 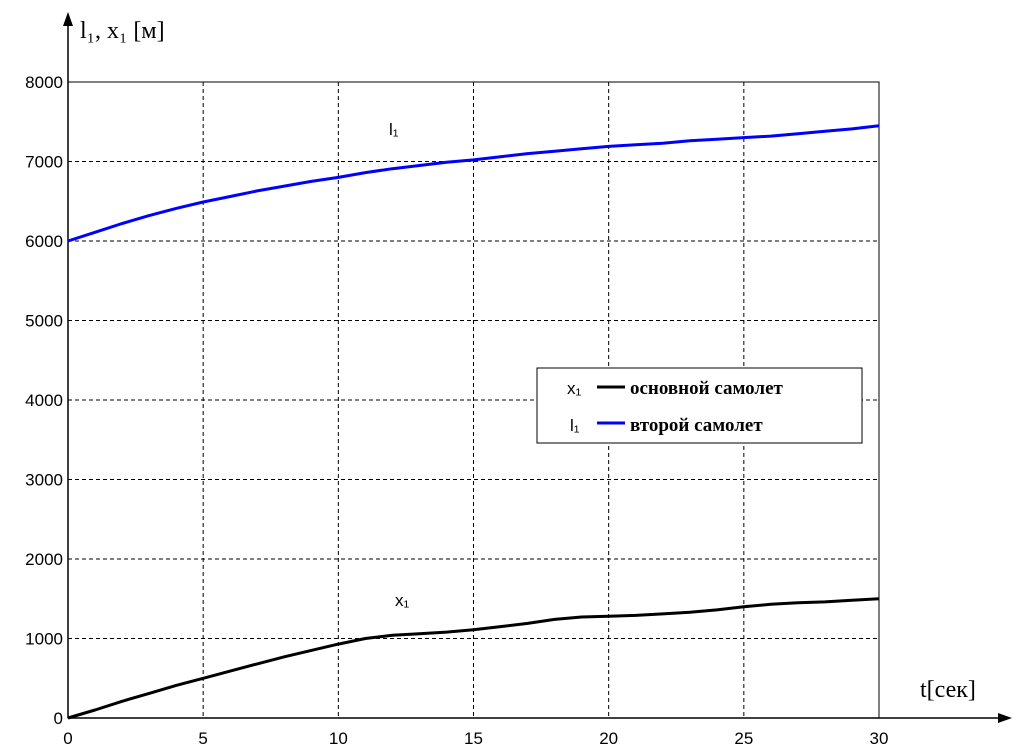 I want to click on series-line-l1, so click(x=473, y=183).